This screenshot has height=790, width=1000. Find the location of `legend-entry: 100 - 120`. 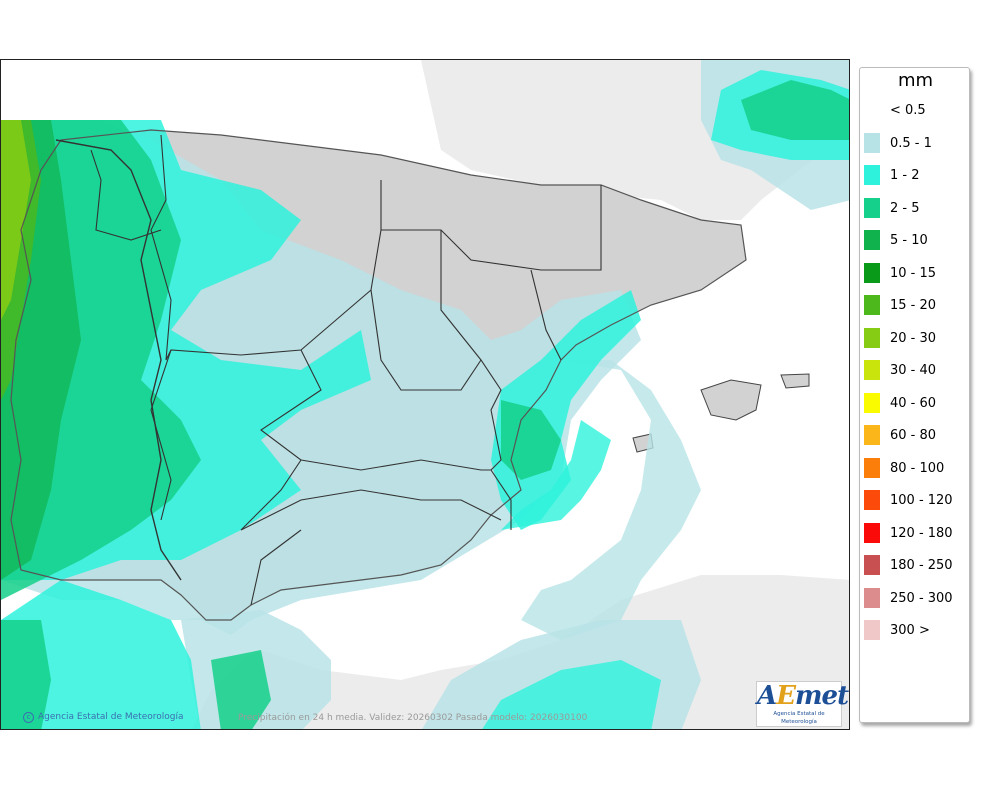

legend-entry: 100 - 120 is located at coordinates (915, 500).